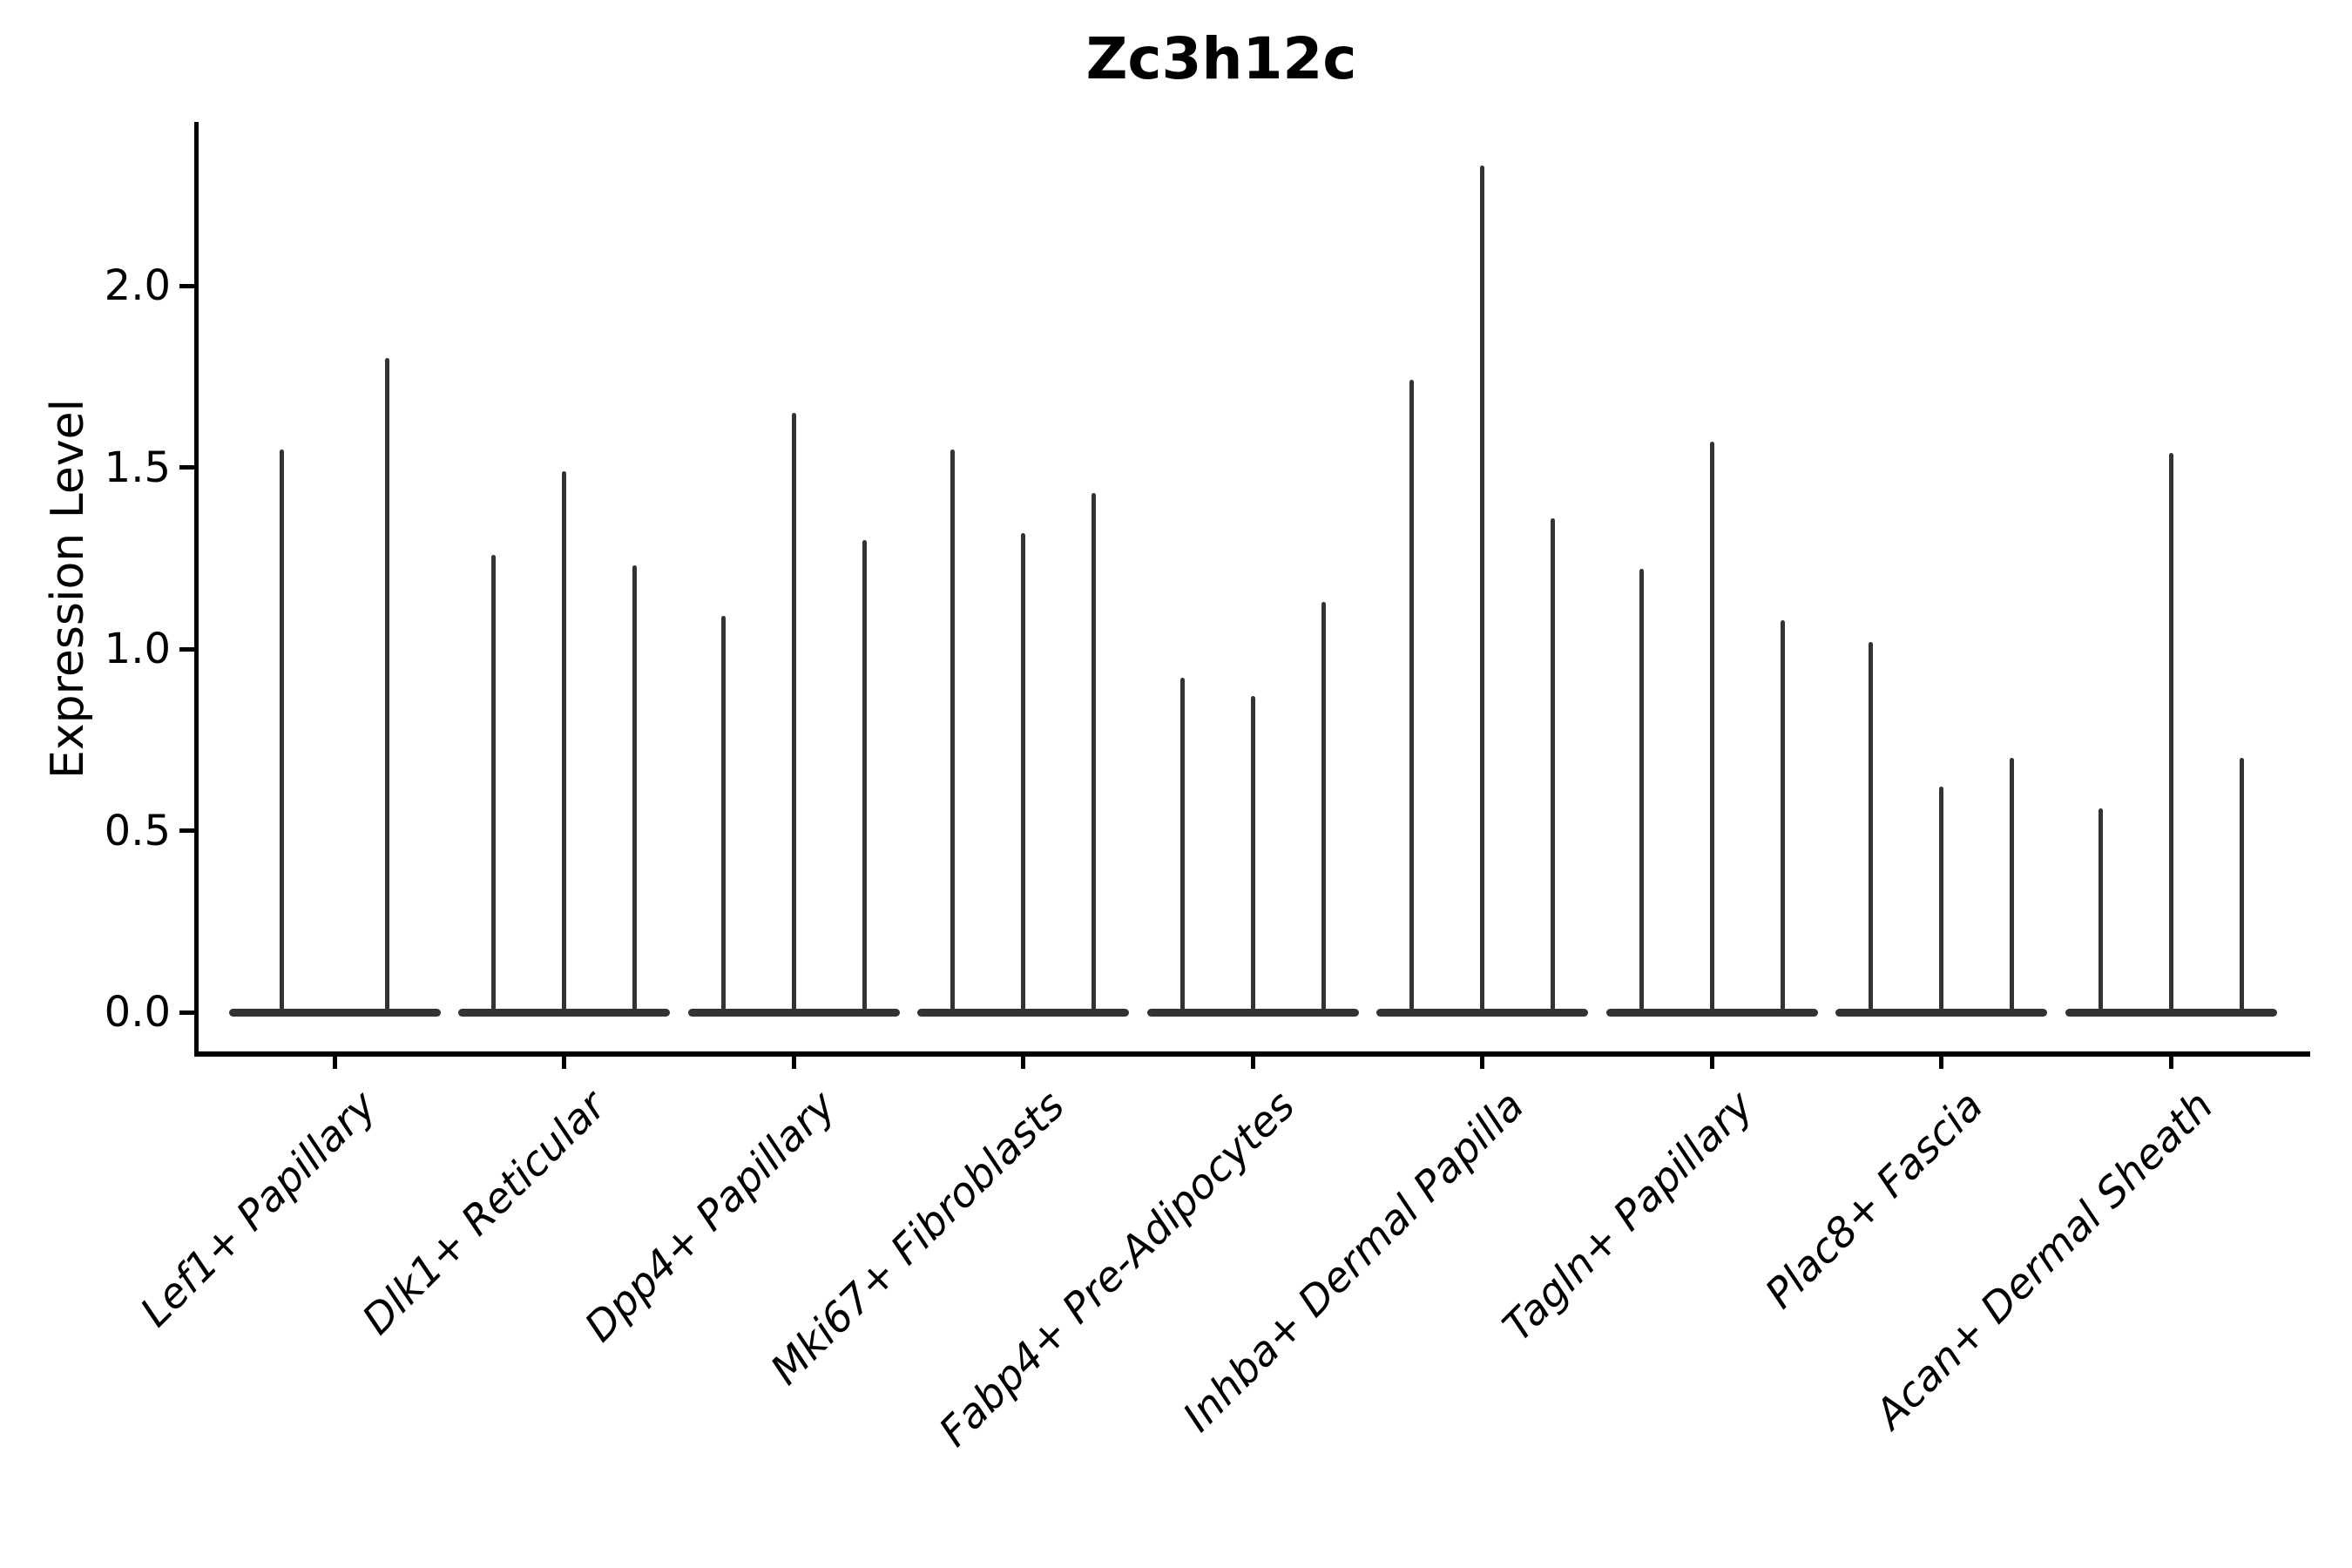 The image size is (2352, 1568). Describe the element at coordinates (1628, 1216) in the screenshot. I see `x-tick-label: Tagln+ Papillary` at that location.